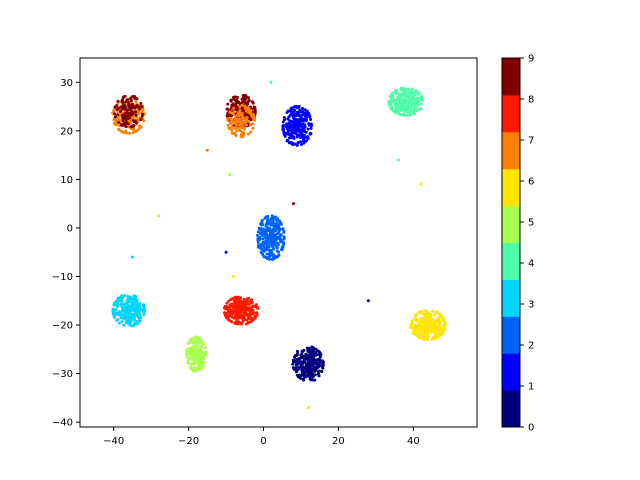  What do you see at coordinates (66, 131) in the screenshot?
I see `y-tick-label: 20` at bounding box center [66, 131].